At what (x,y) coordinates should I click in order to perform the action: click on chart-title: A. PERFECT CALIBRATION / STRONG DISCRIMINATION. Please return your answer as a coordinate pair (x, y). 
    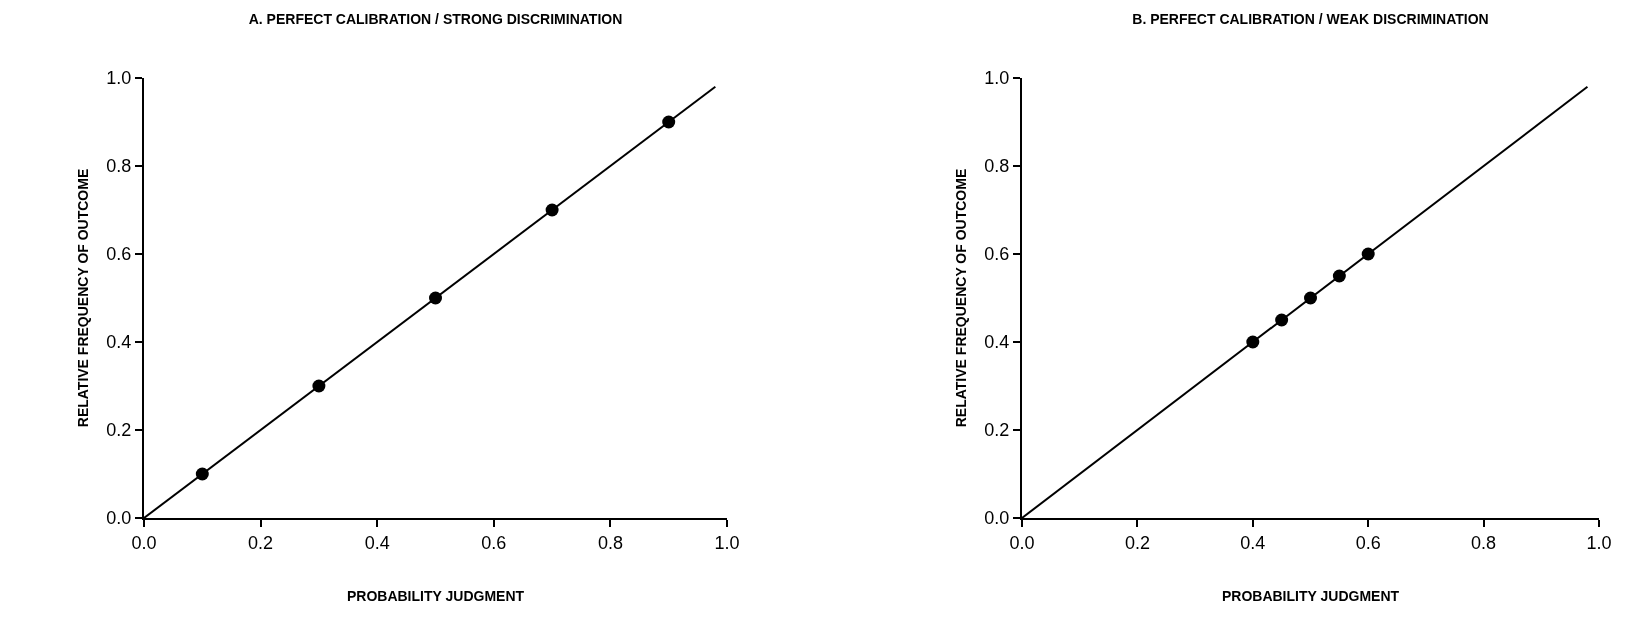
    Looking at the image, I should click on (435, 18).